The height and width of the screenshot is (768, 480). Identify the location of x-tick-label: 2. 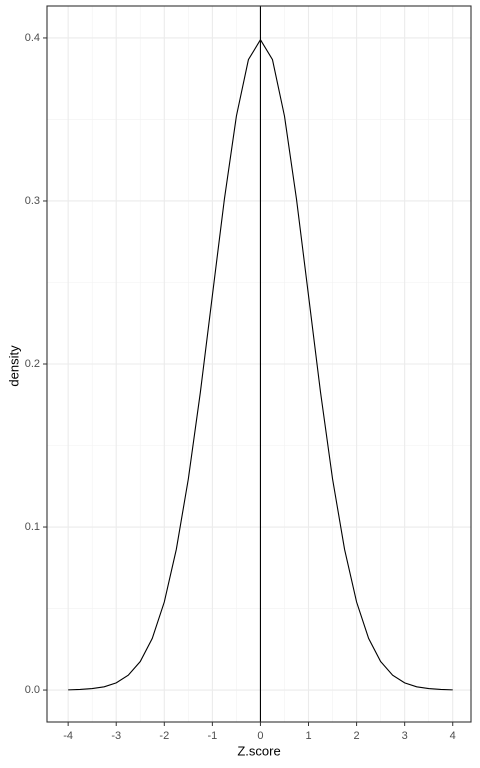
(357, 736).